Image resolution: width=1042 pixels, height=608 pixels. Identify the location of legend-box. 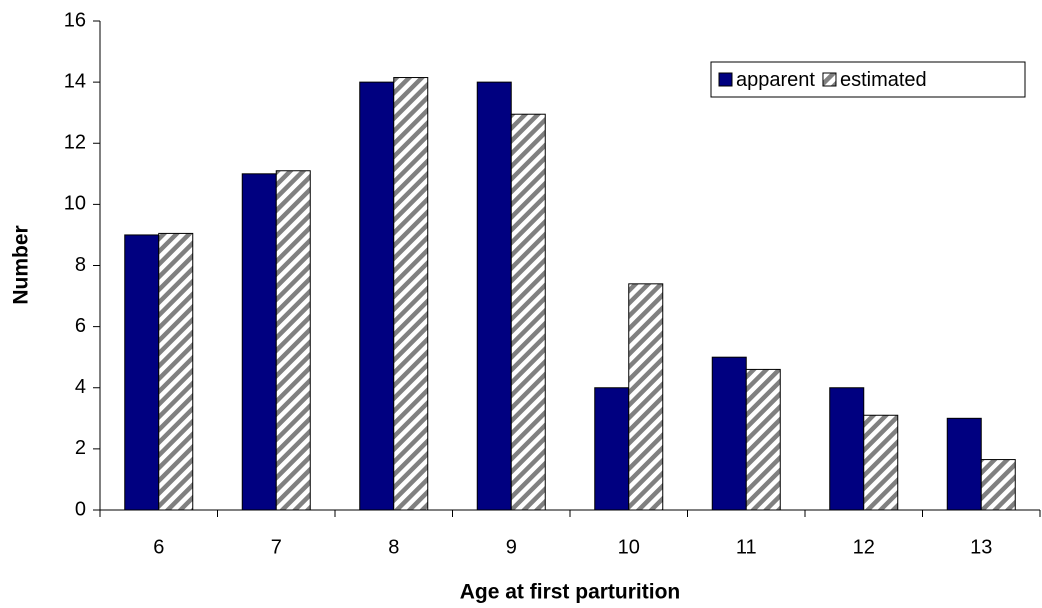
(868, 79).